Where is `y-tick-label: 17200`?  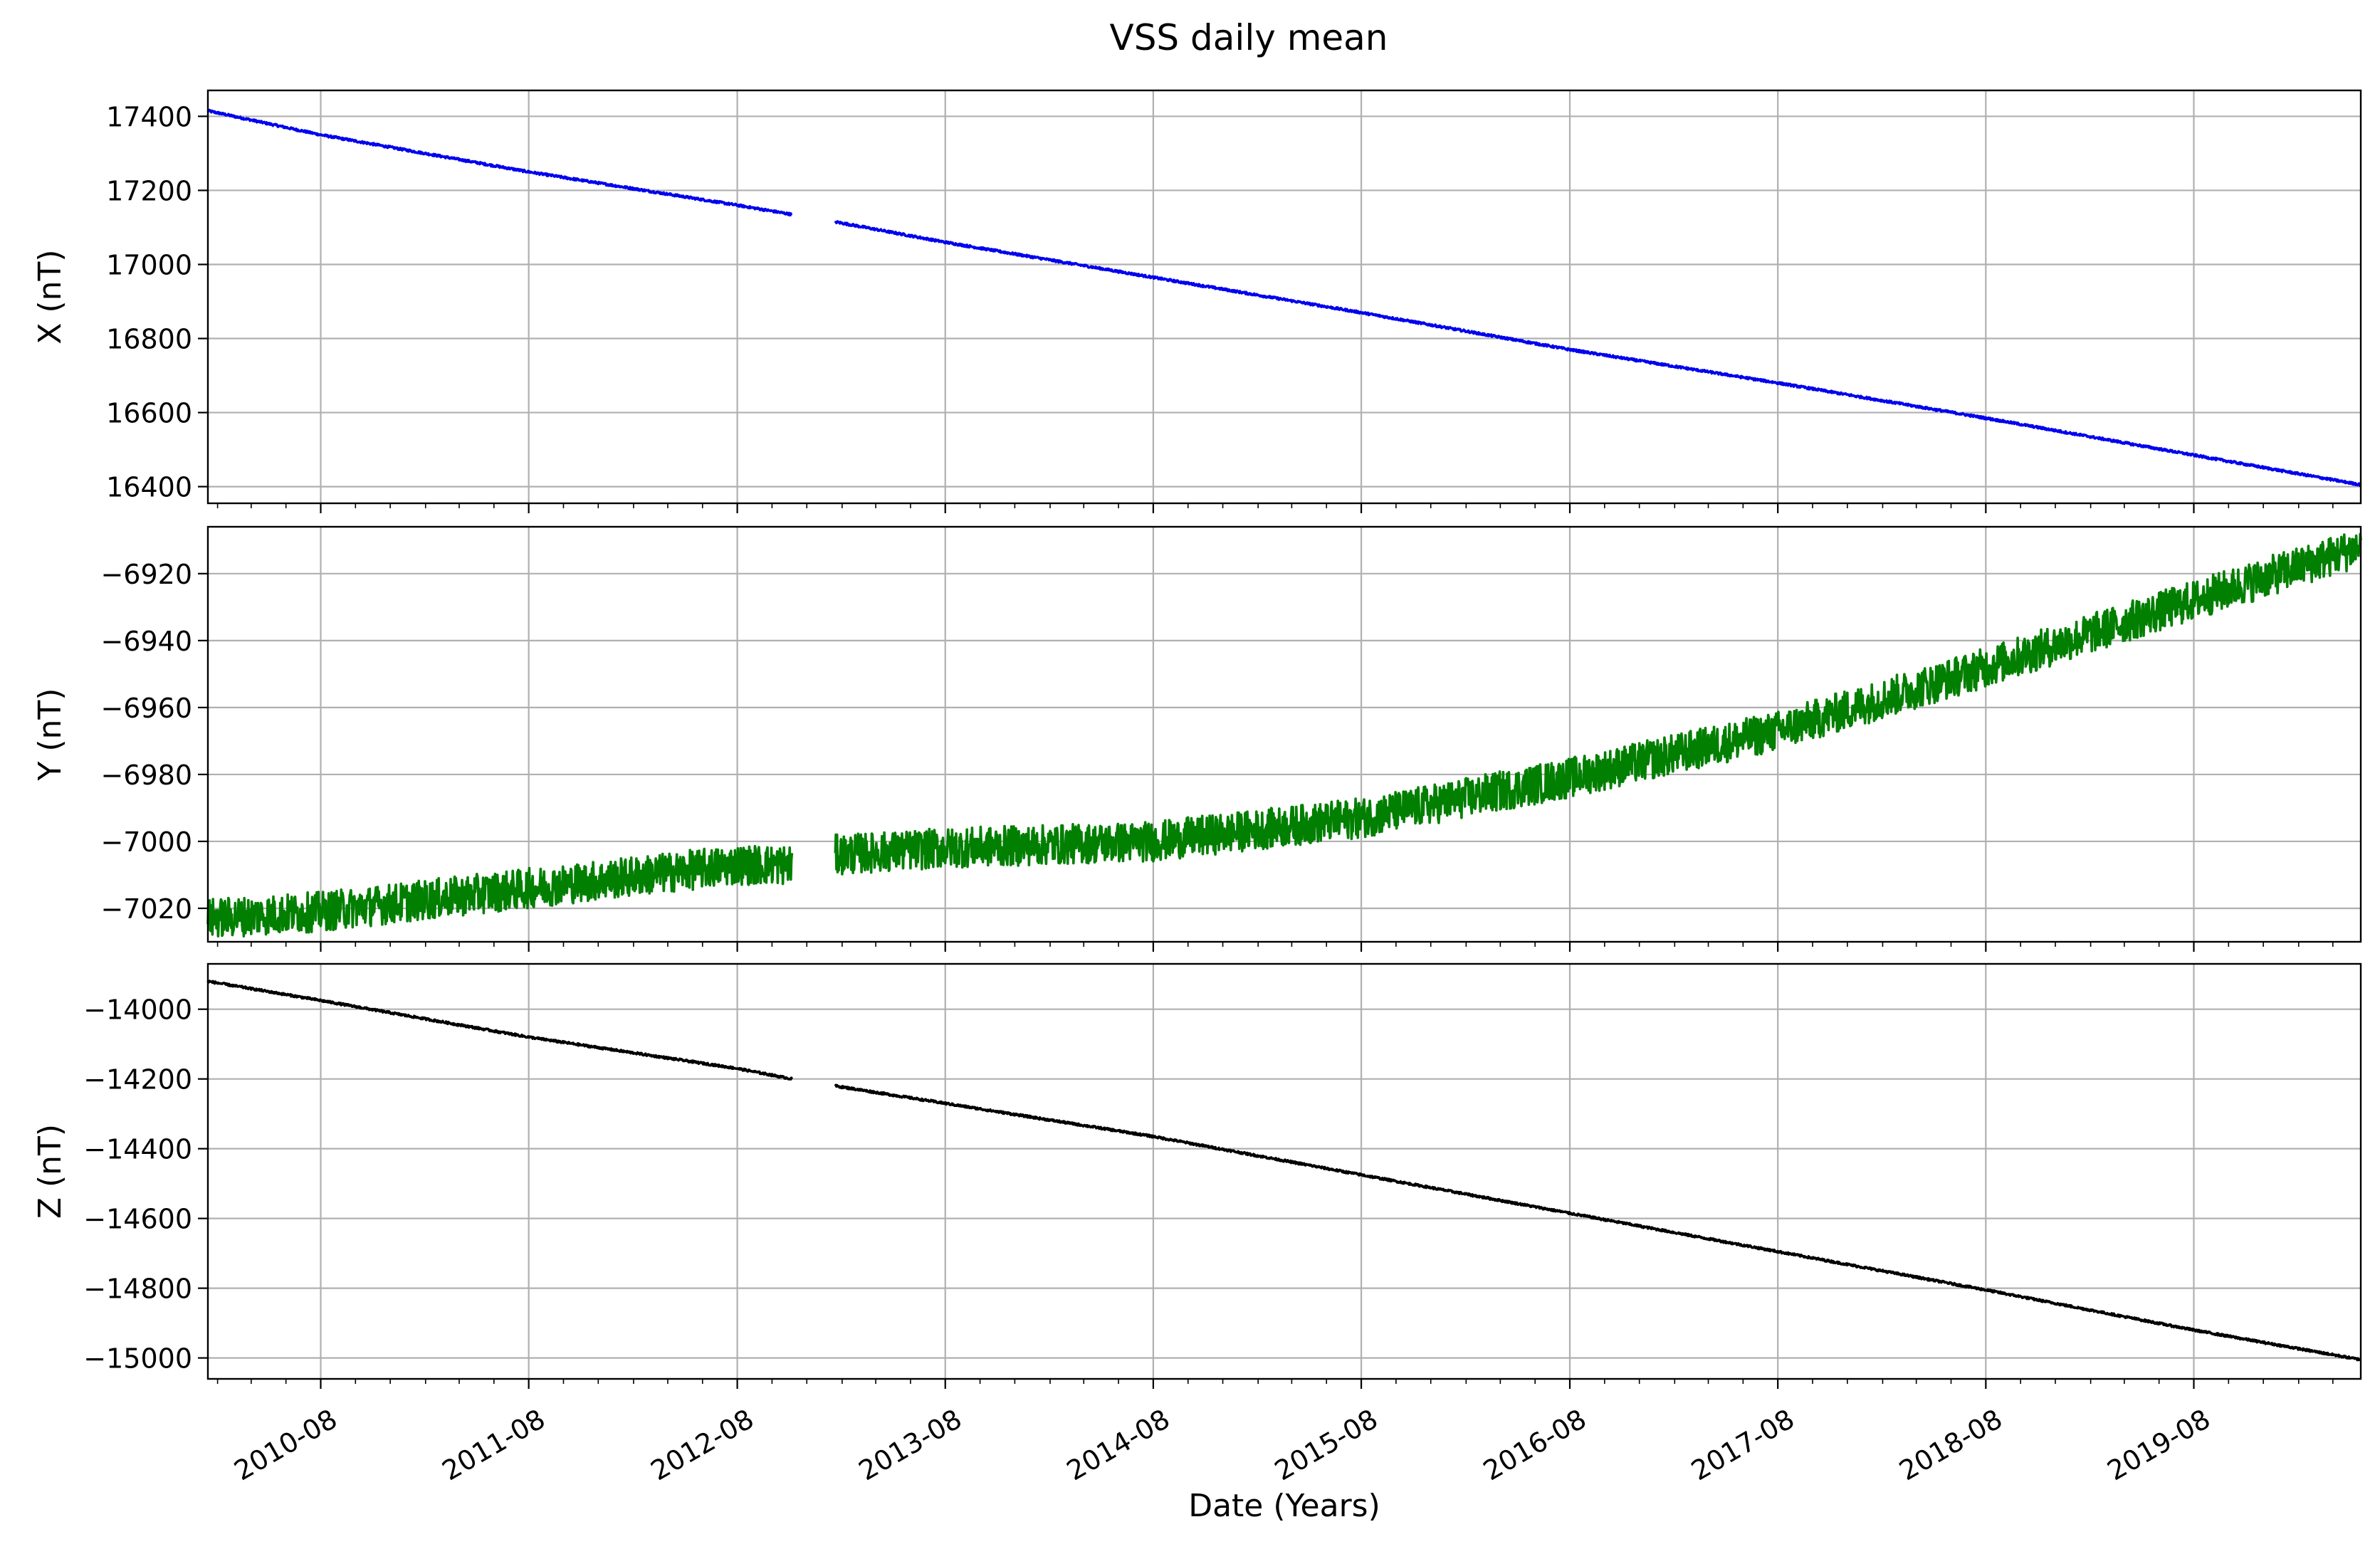
y-tick-label: 17200 is located at coordinates (149, 190).